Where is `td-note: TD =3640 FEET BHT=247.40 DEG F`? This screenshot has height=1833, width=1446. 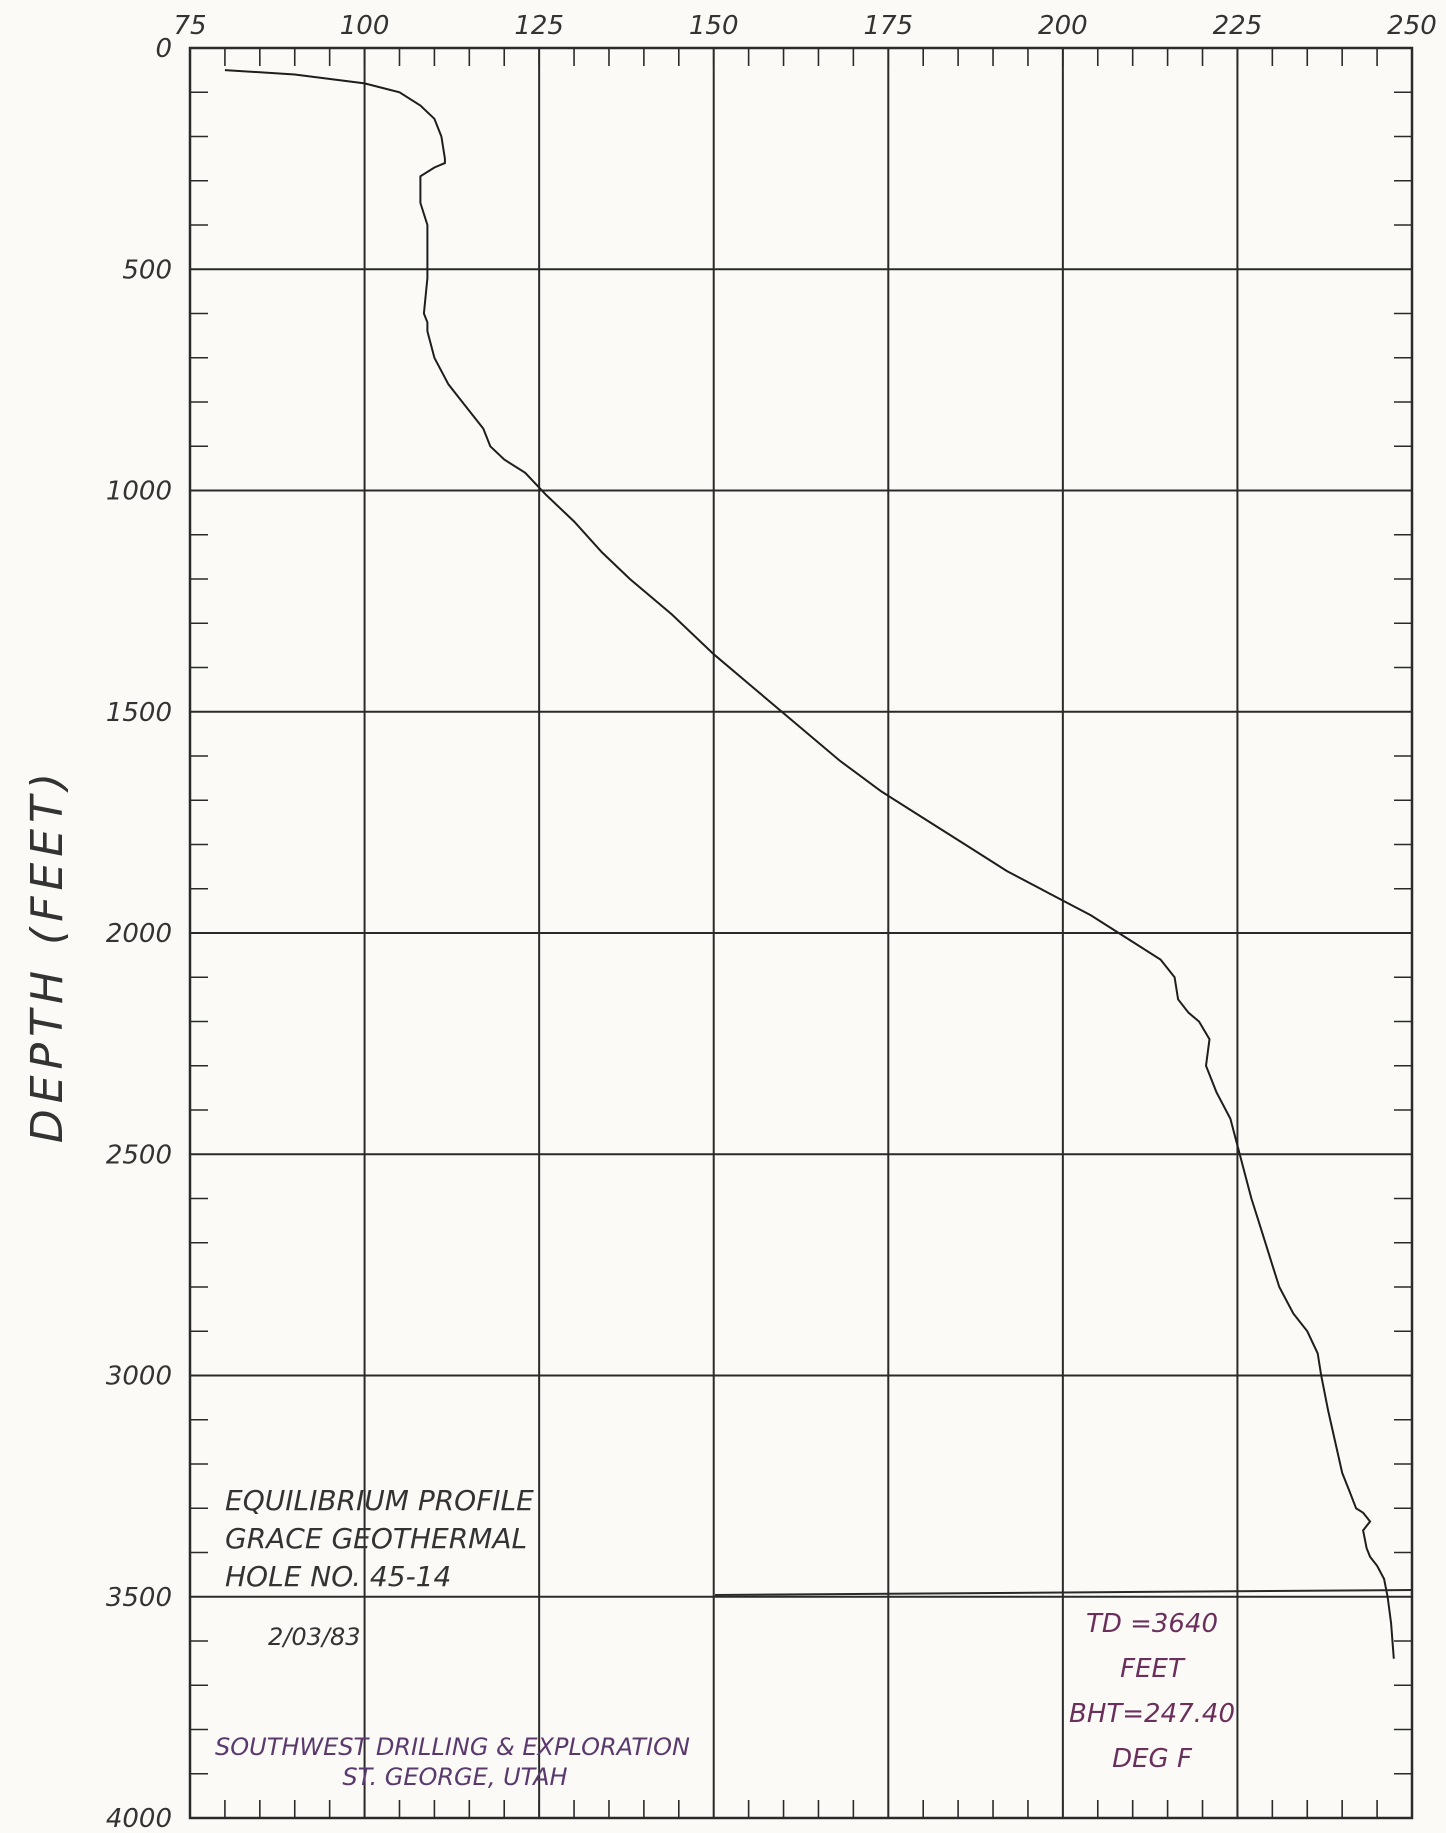
td-note: TD =3640 FEET BHT=247.40 DEG F is located at coordinates (1152, 1691).